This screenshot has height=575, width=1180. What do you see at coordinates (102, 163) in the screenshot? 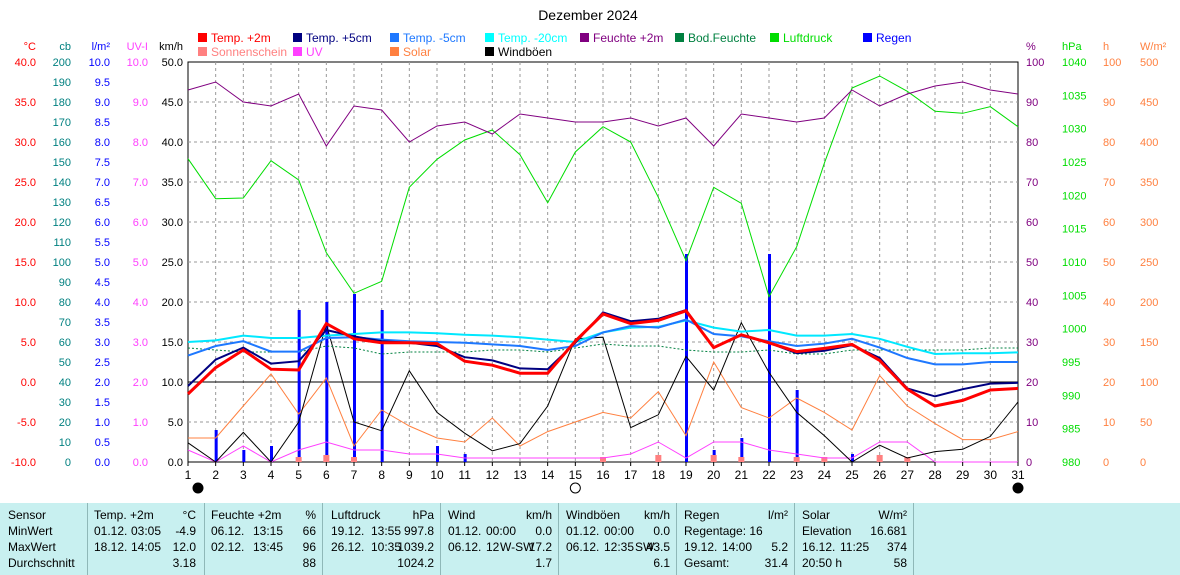
I see `axis-tick-2-15: 7.5` at bounding box center [102, 163].